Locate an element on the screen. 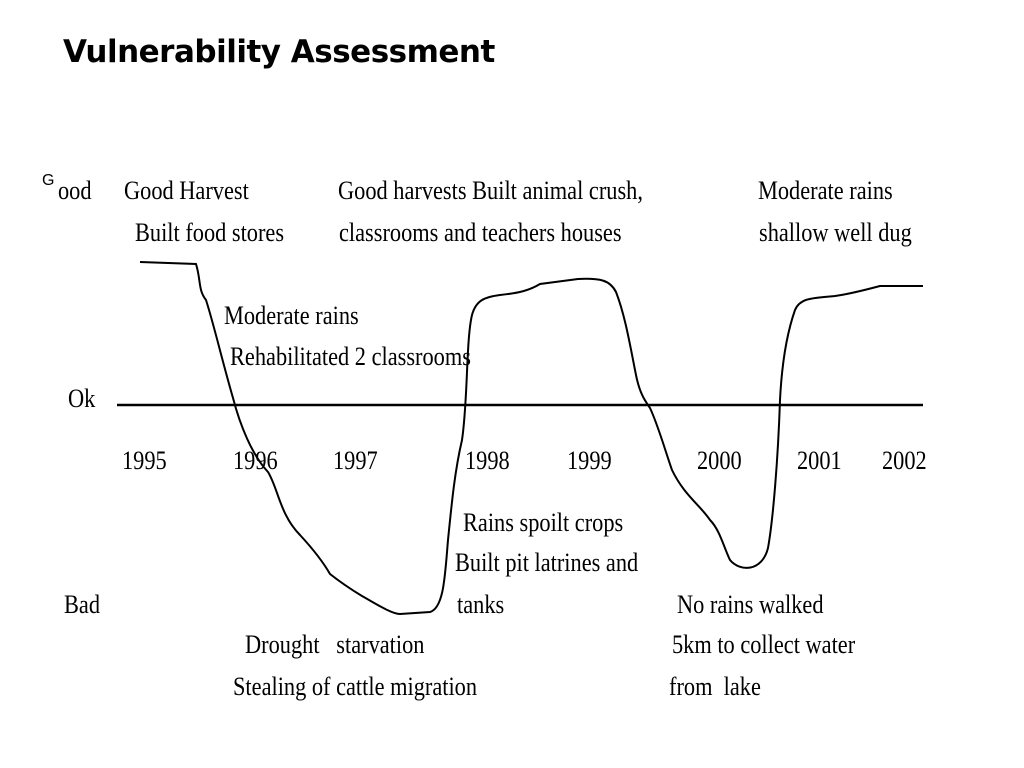 This screenshot has height=768, width=1024. level-label-bad: Bad is located at coordinates (82, 604).